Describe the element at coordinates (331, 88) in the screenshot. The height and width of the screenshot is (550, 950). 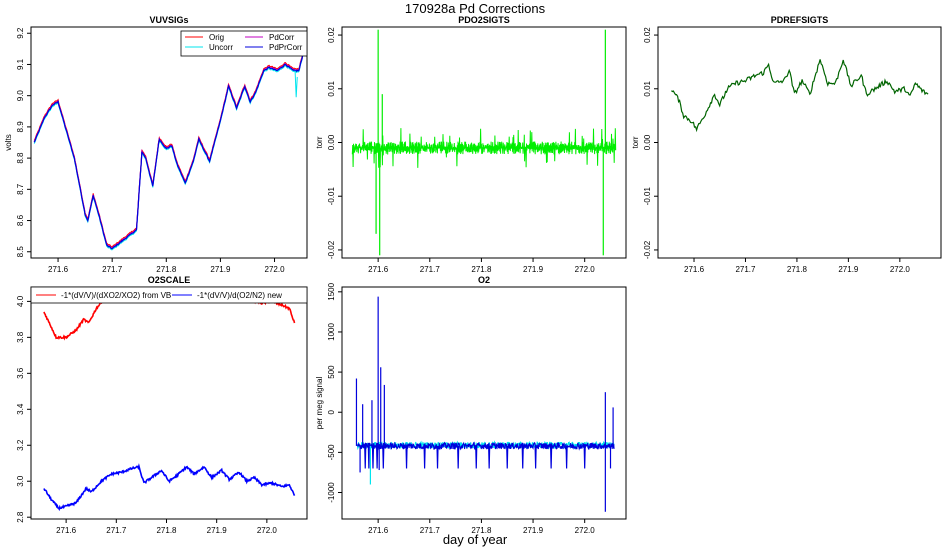
I see `pdo2sigts-ytick-label: 0.01` at that location.